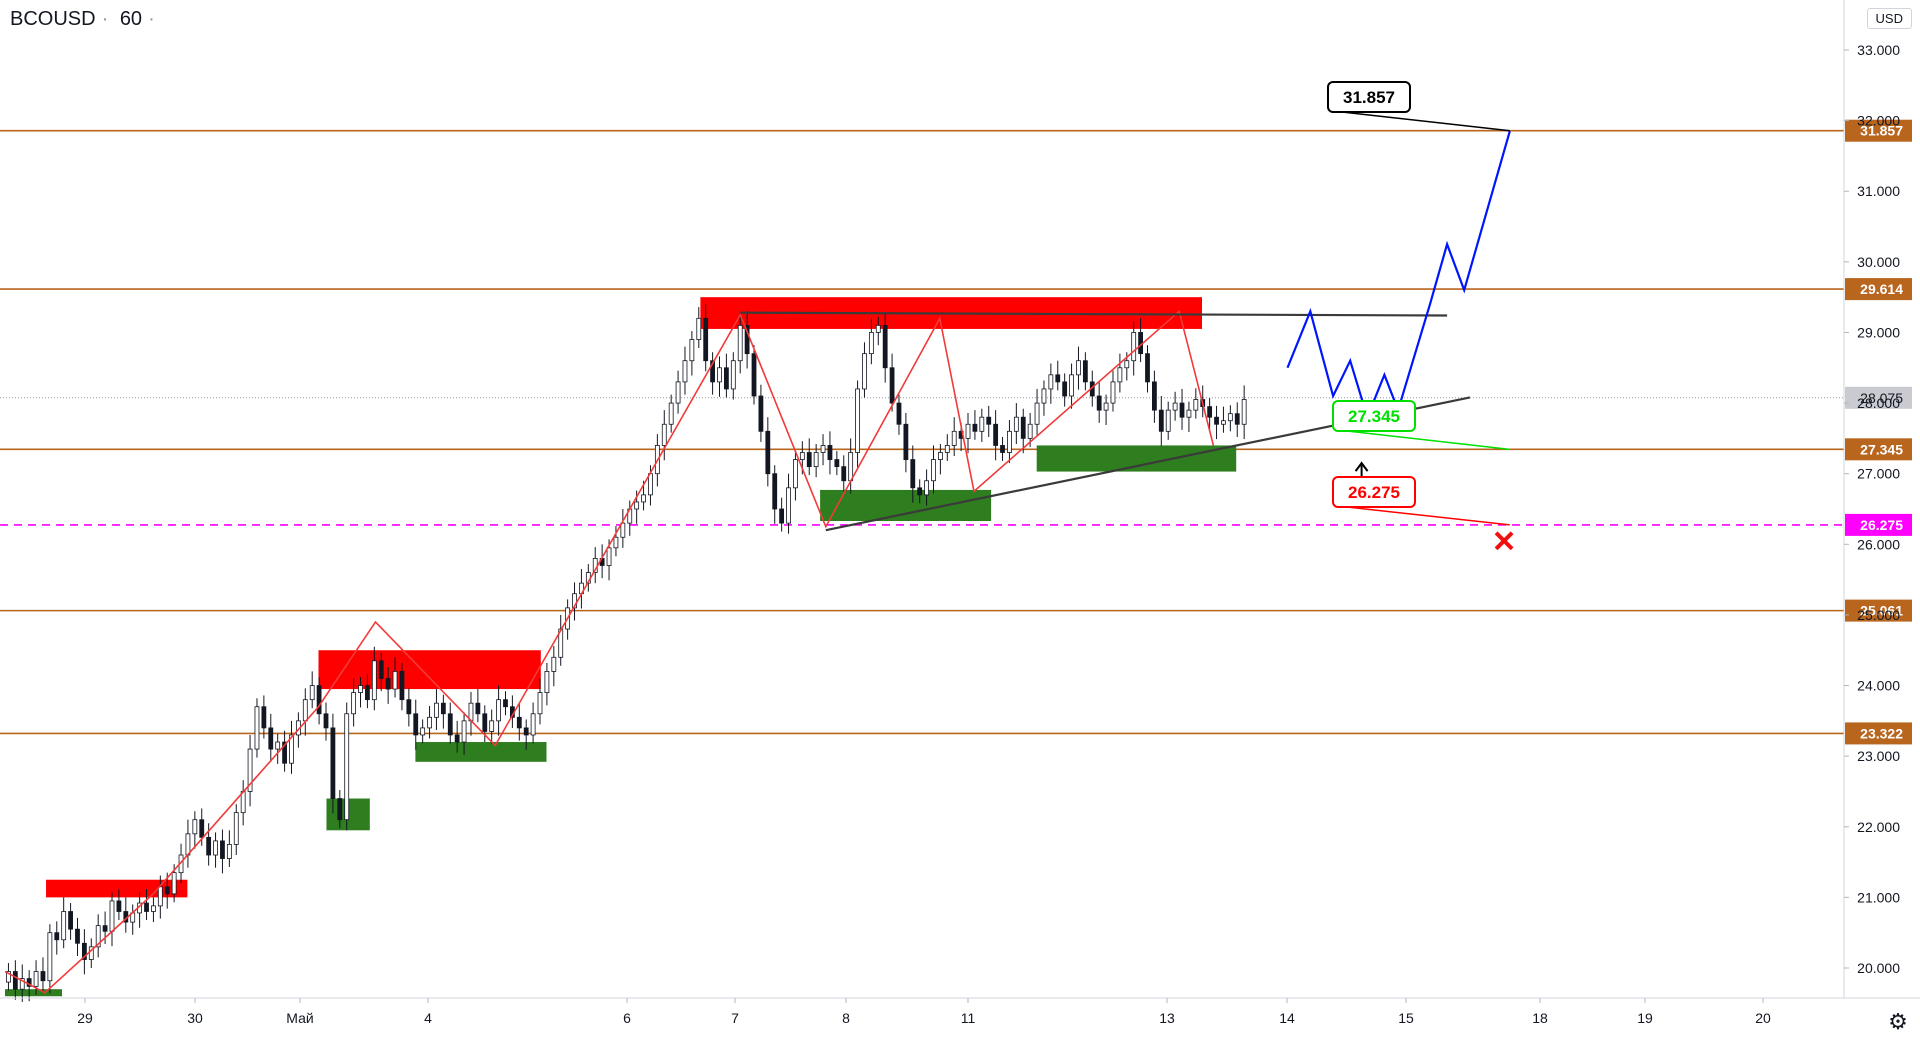  I want to click on y-tick-label: 28.000, so click(1878, 403).